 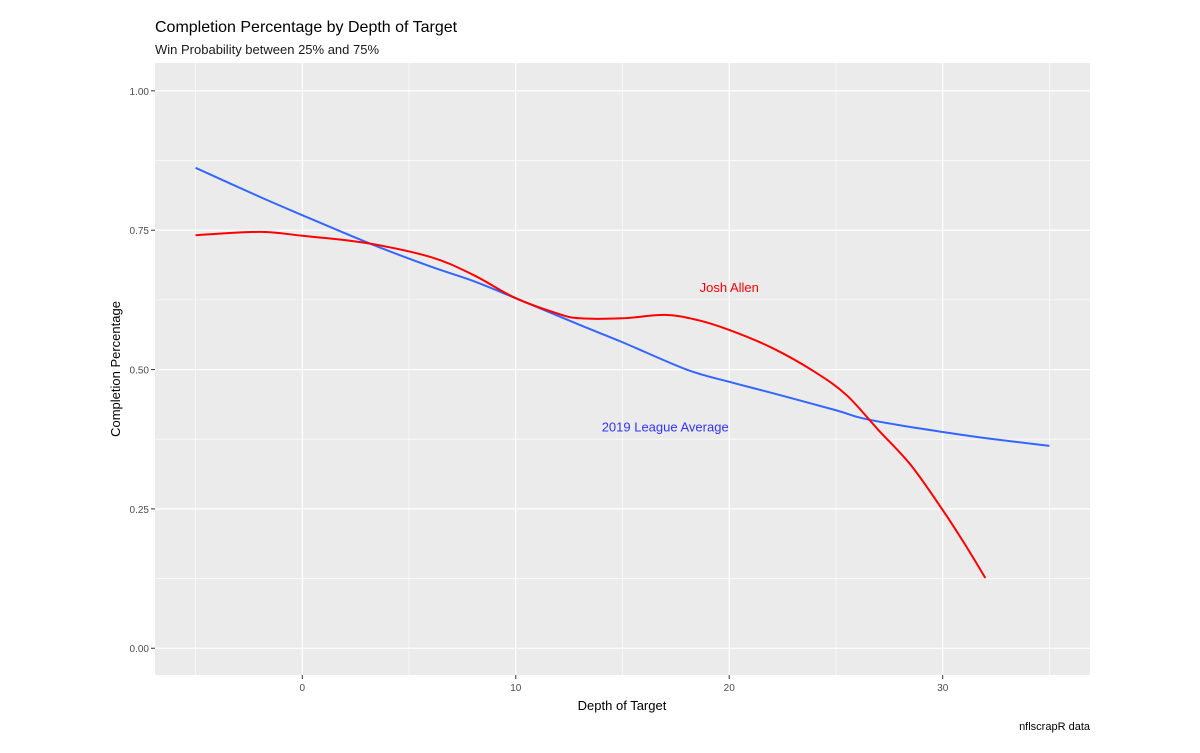 What do you see at coordinates (730, 688) in the screenshot?
I see `x-tick-label: 20` at bounding box center [730, 688].